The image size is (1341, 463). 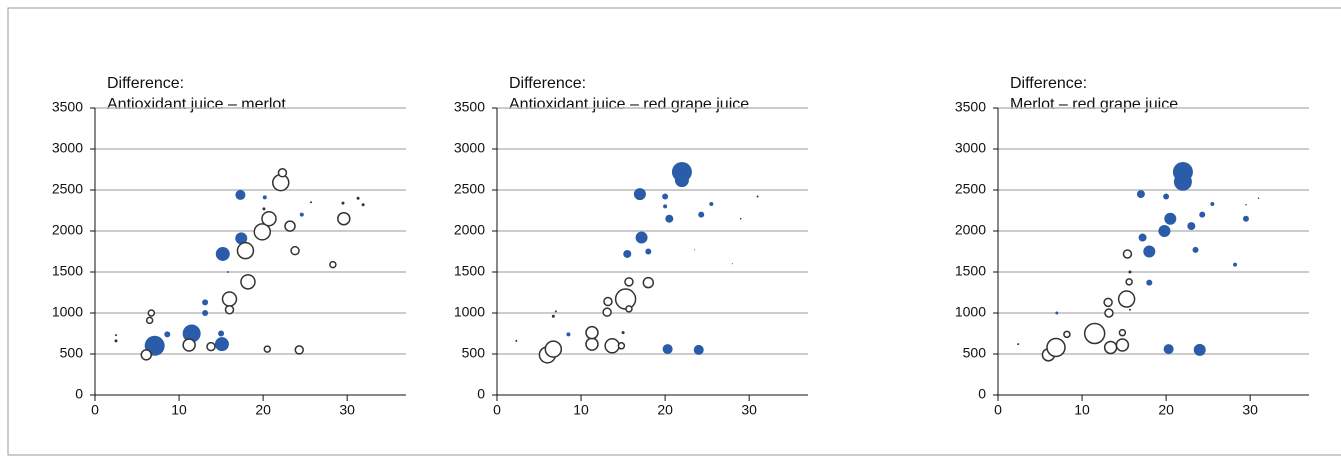 What do you see at coordinates (196, 104) in the screenshot?
I see `chart-subtitle: Antioxidant juice – merlot` at bounding box center [196, 104].